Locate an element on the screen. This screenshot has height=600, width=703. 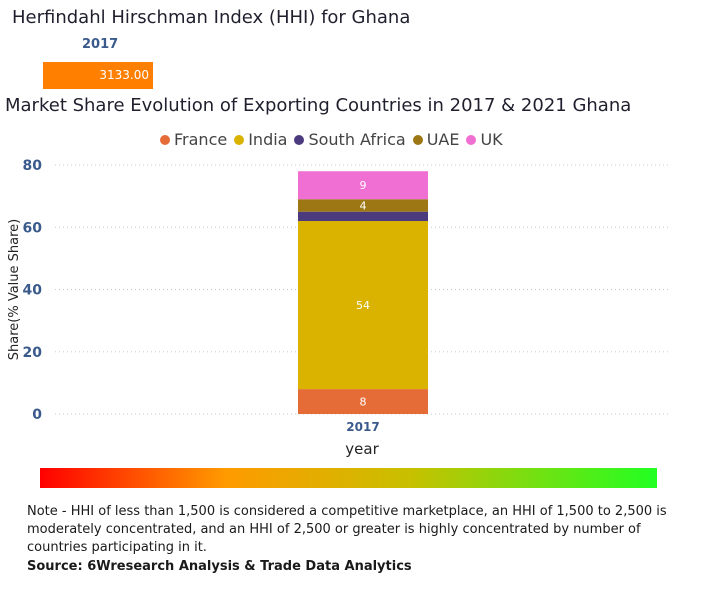
legend-label-uk: UK is located at coordinates (491, 139).